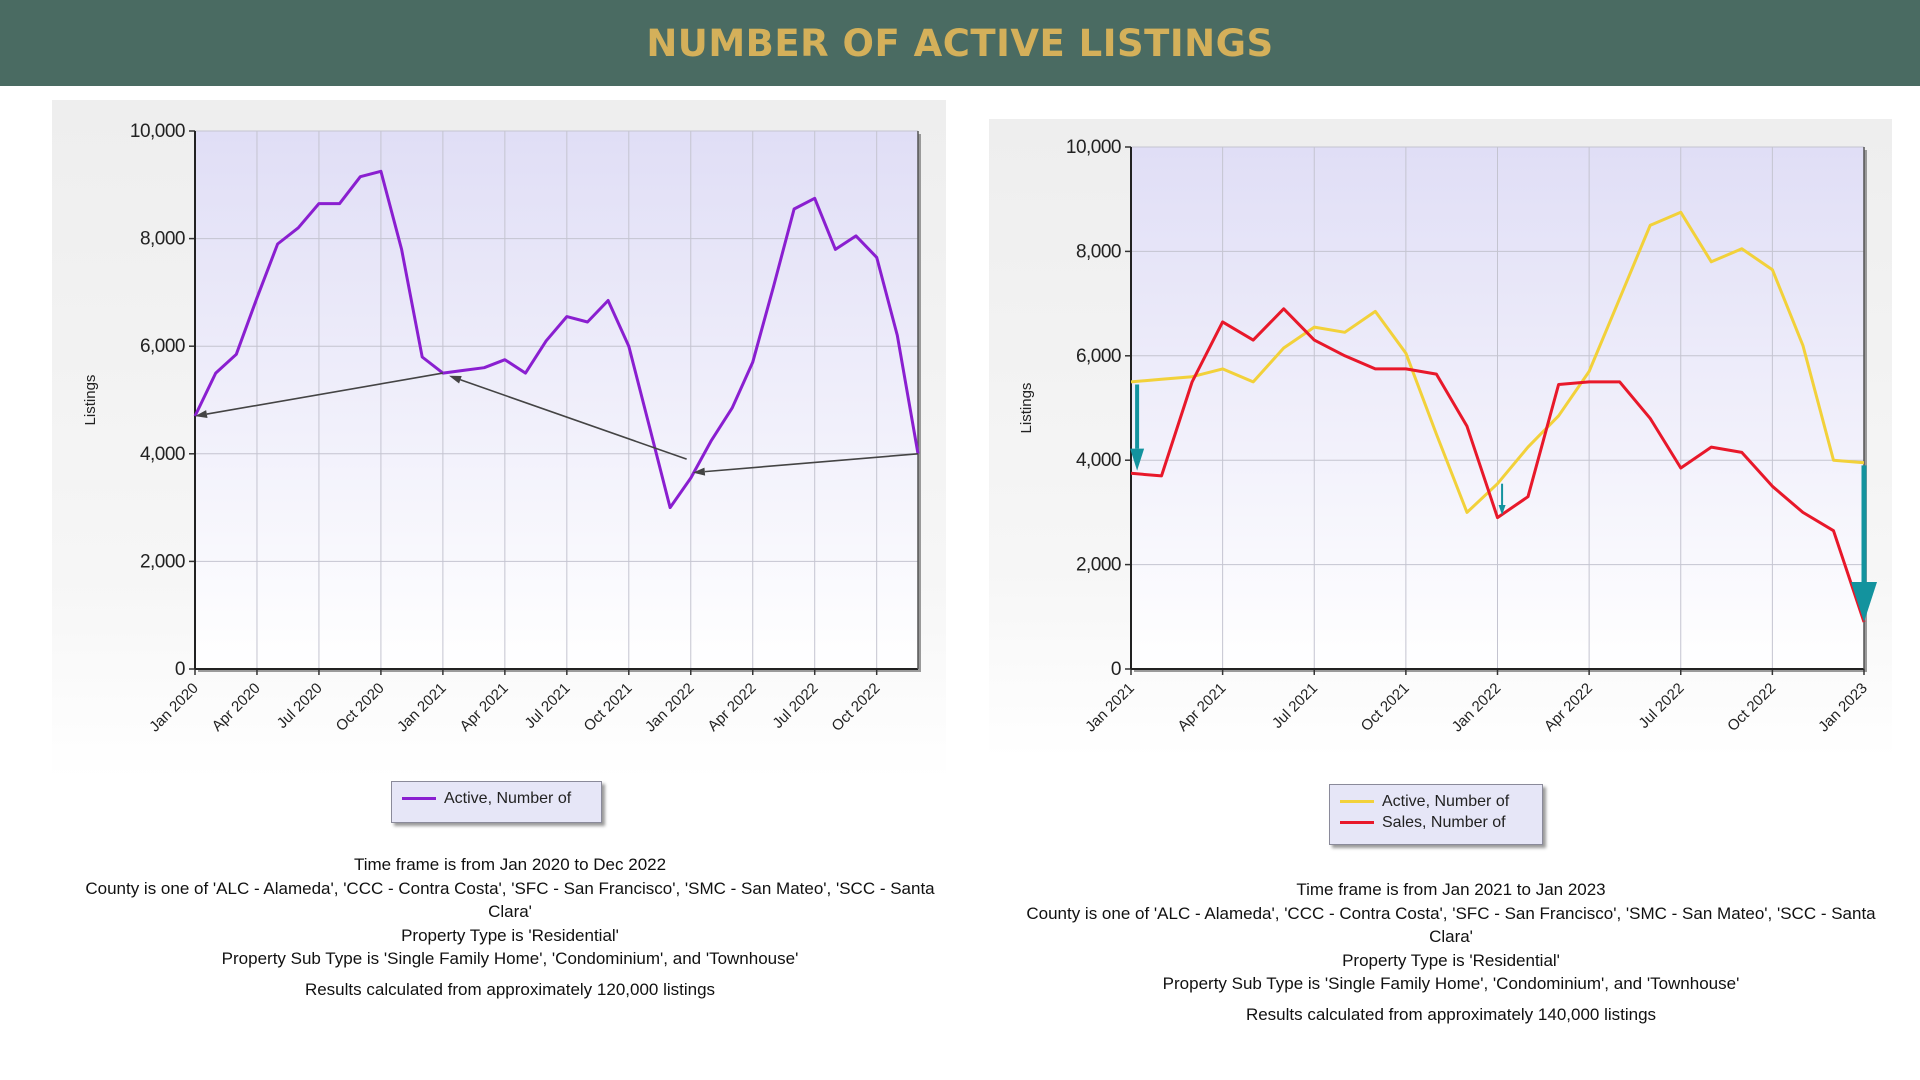 Image resolution: width=1920 pixels, height=1080 pixels. I want to click on legend-item-sales: Sales, Number of, so click(1436, 822).